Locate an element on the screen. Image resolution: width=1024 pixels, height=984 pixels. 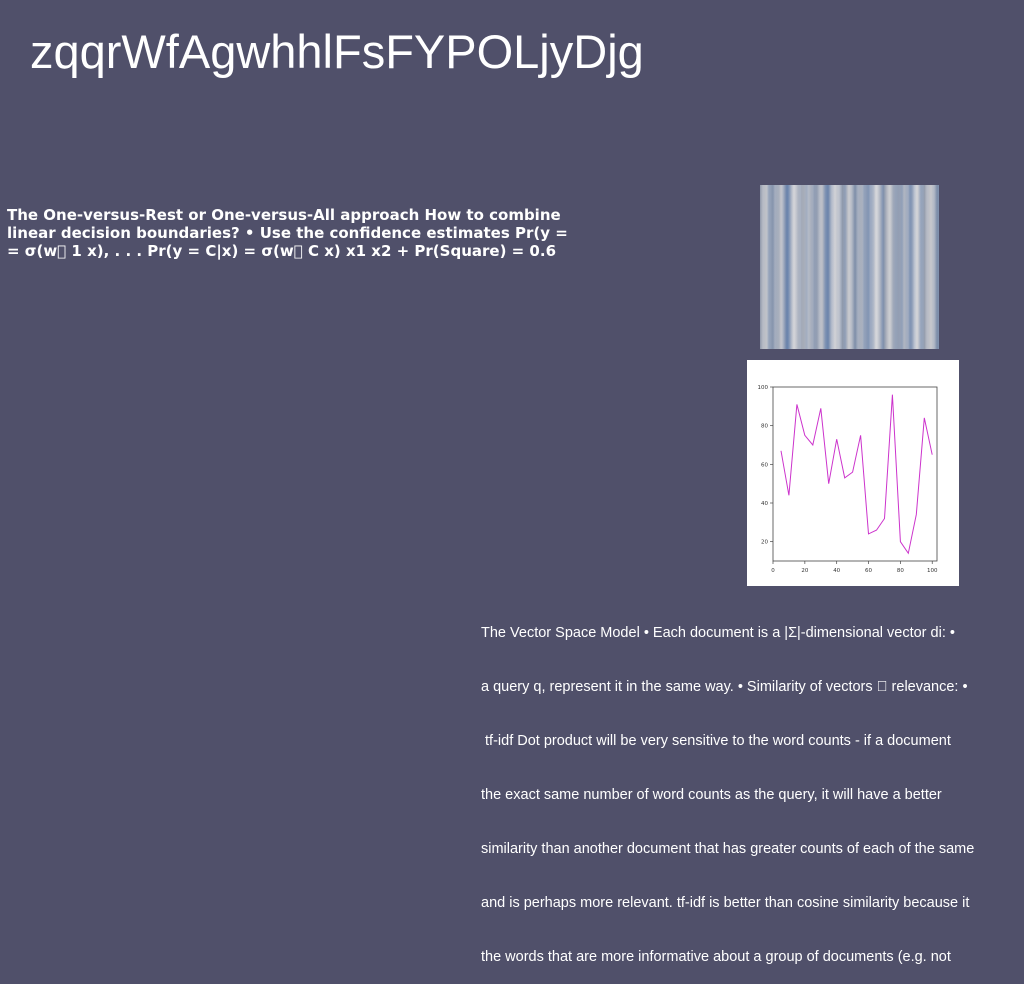
y-tick-label: 80 is located at coordinates (764, 427).